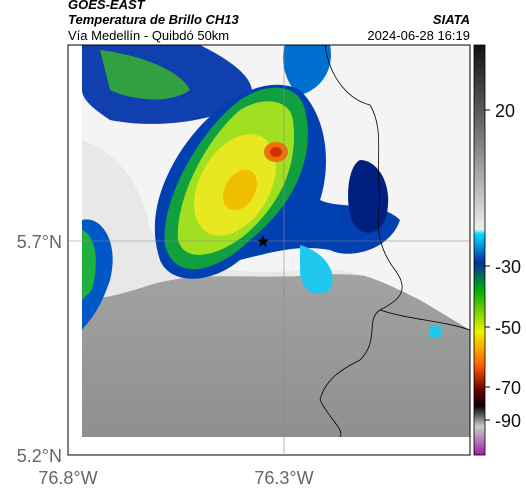 This screenshot has width=526, height=491. Describe the element at coordinates (283, 478) in the screenshot. I see `lon-label: 76.3°W` at that location.